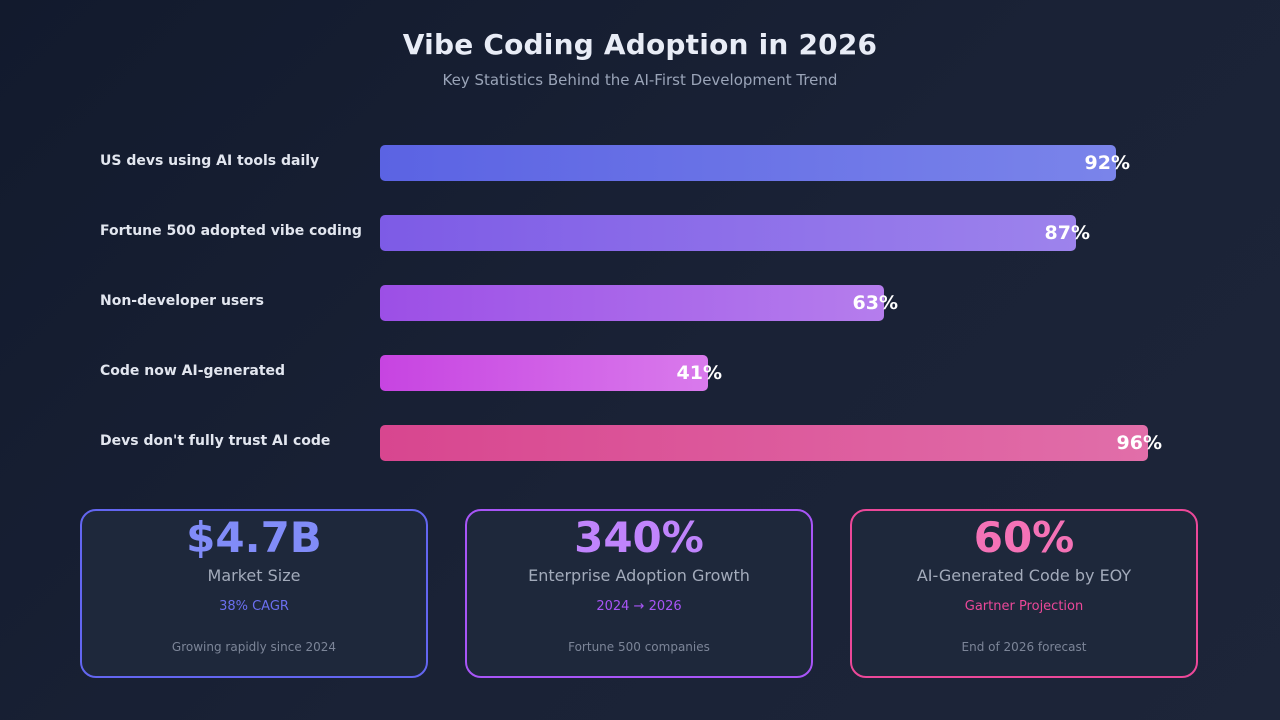 The width and height of the screenshot is (1280, 720). I want to click on card-note: 38% CAGR, so click(254, 606).